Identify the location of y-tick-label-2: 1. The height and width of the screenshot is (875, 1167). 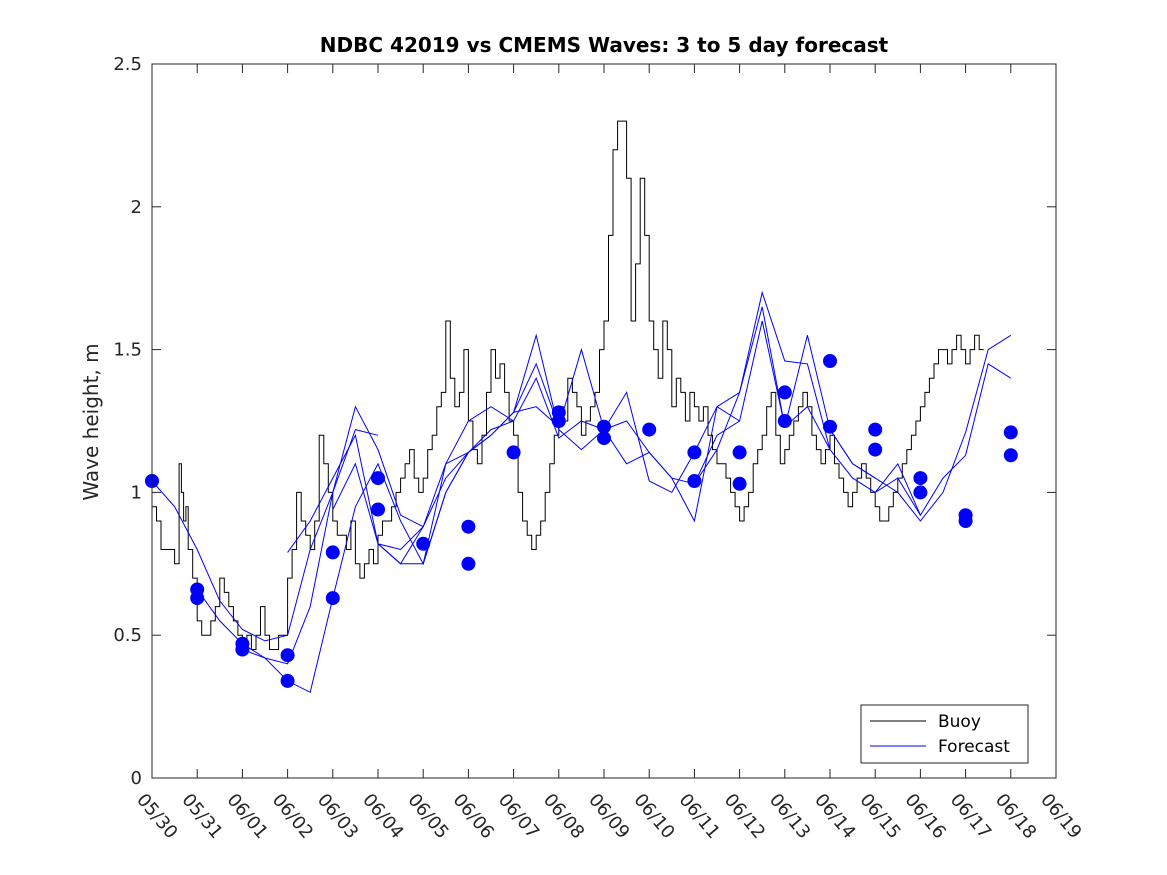
(136, 492).